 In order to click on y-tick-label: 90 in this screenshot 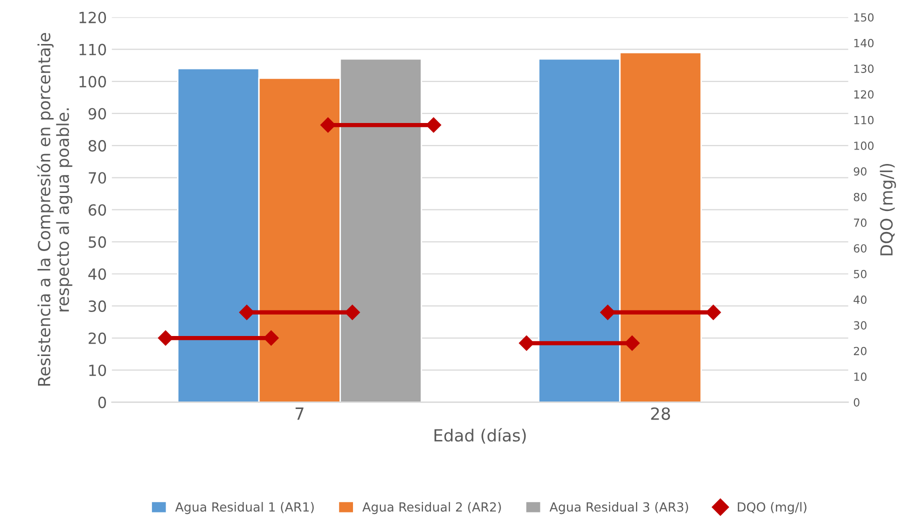, I will do `click(97, 114)`.